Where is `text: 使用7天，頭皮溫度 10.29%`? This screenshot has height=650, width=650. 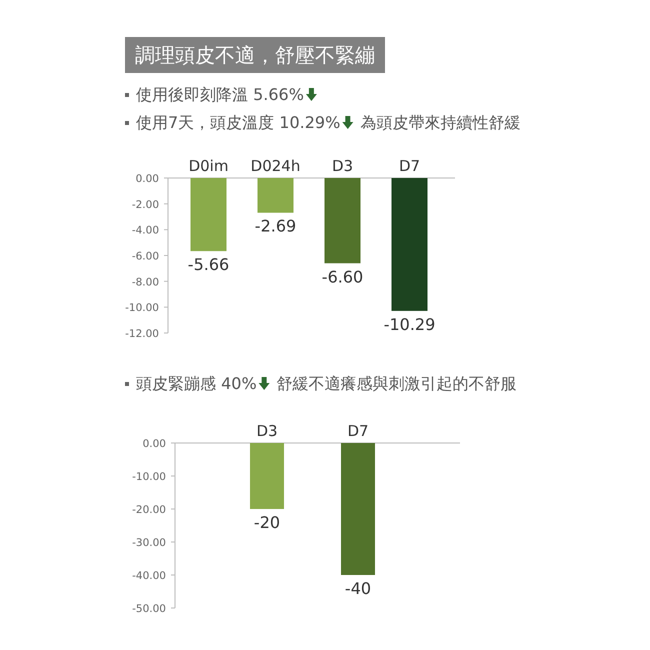
text: 使用7天，頭皮溫度 10.29% is located at coordinates (238, 122).